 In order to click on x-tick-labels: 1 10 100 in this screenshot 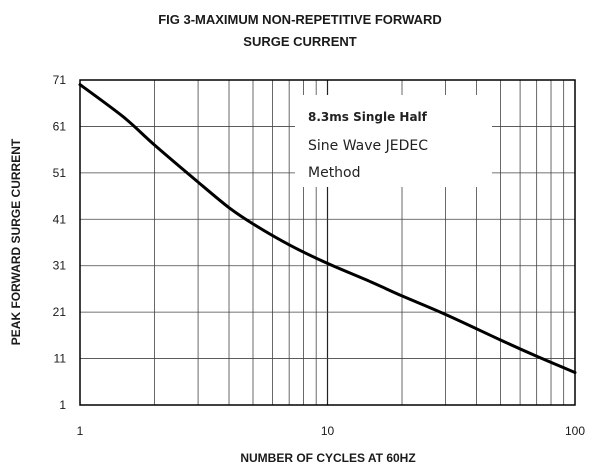, I will do `click(331, 431)`.